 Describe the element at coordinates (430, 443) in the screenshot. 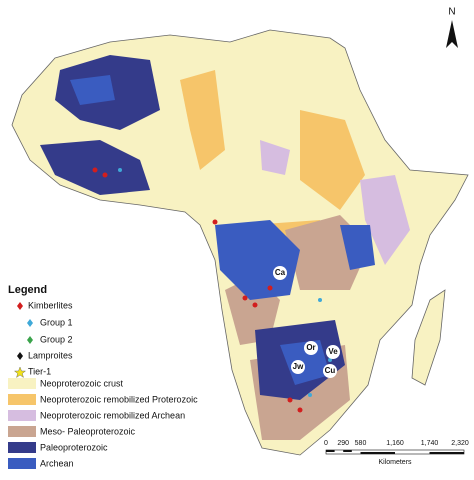

I see `scale-tick-label: 1,740` at that location.